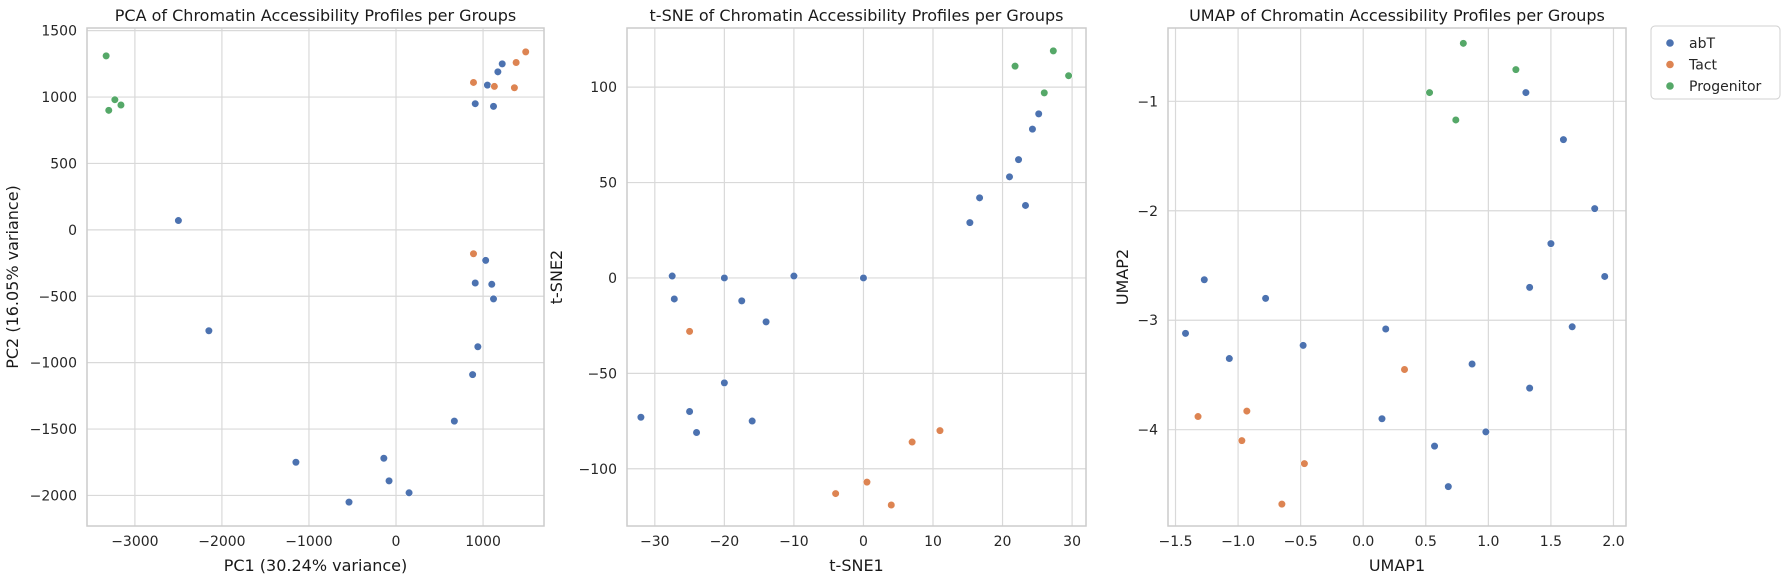 The image size is (1786, 584). What do you see at coordinates (1488, 542) in the screenshot?
I see `x-tick-label: 1.0` at bounding box center [1488, 542].